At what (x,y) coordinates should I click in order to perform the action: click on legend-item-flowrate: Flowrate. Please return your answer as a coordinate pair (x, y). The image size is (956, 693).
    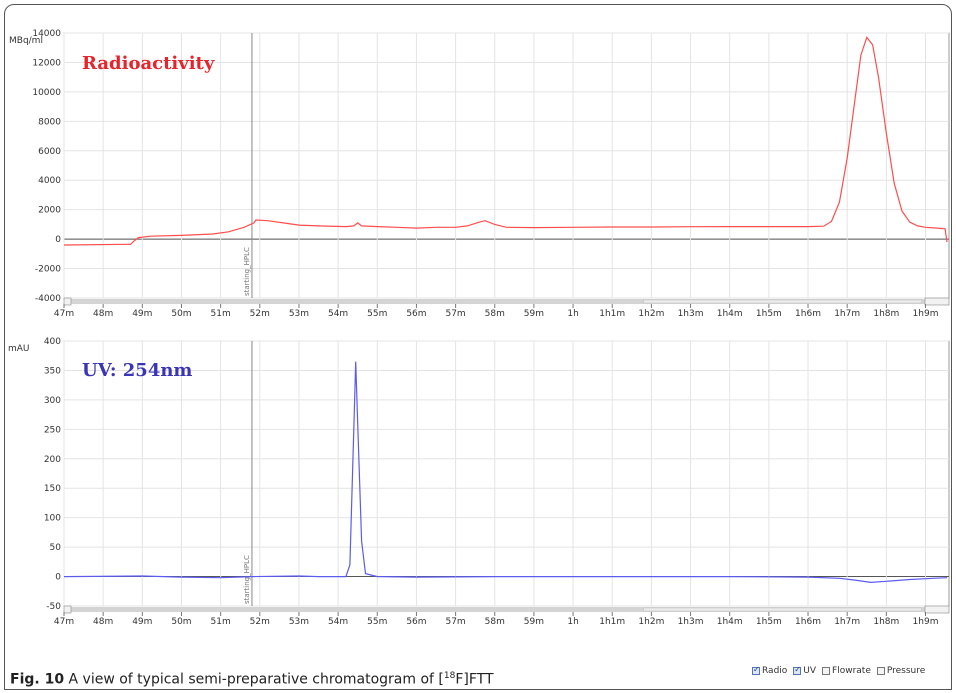
    Looking at the image, I should click on (846, 671).